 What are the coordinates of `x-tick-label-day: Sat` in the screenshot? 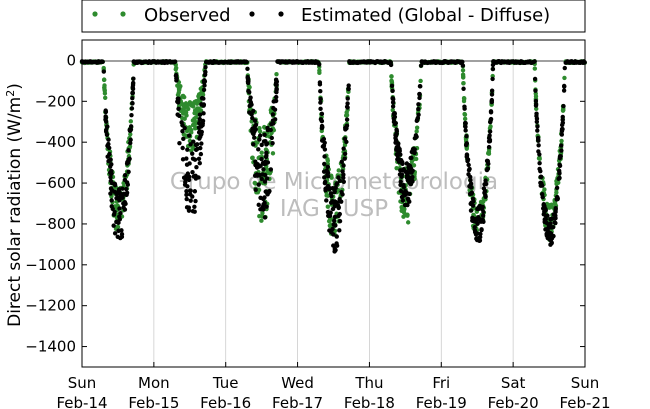 It's located at (513, 383).